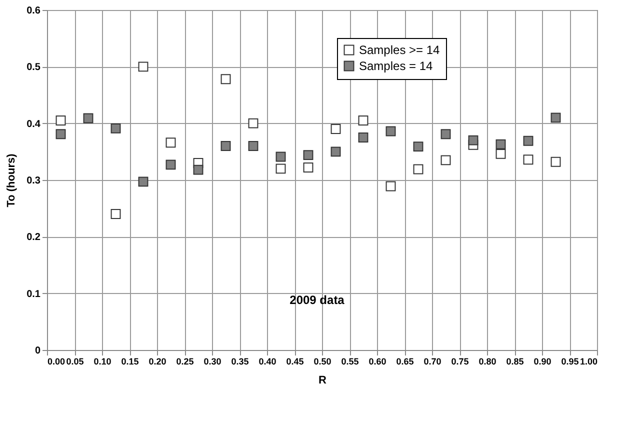 The image size is (629, 428). I want to click on x-tick-label: 0.35, so click(240, 361).